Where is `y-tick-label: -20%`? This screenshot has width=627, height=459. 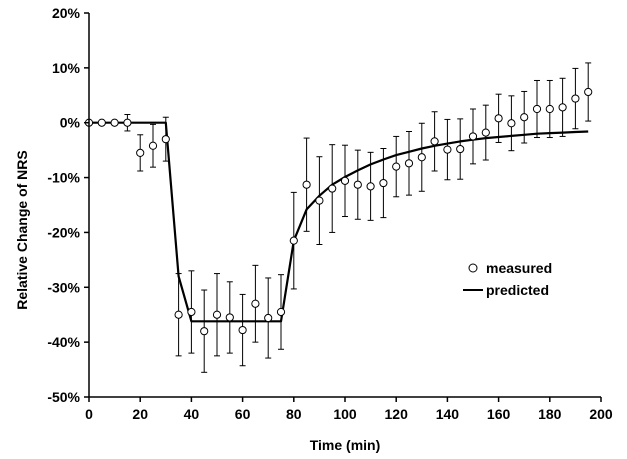
y-tick-label: -20% is located at coordinates (63, 232).